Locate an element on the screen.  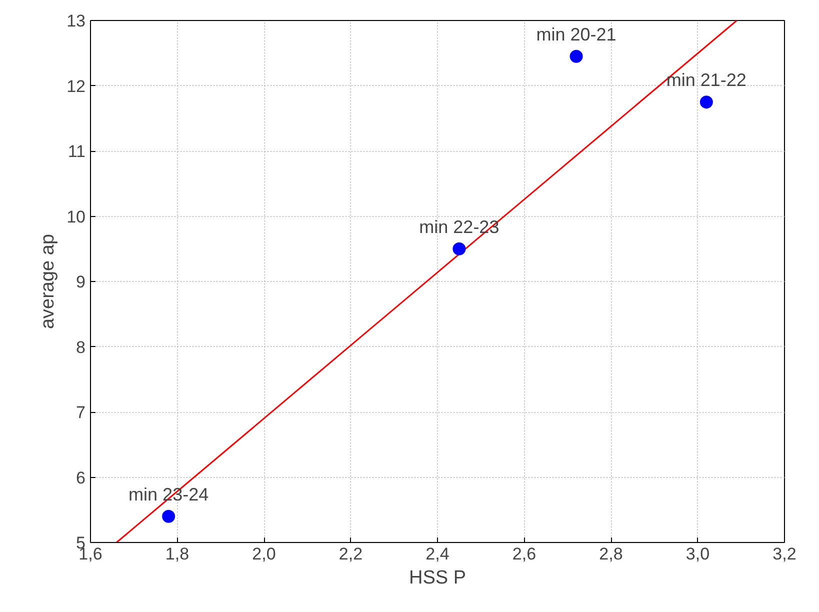
annotation: min 20-21 is located at coordinates (576, 34).